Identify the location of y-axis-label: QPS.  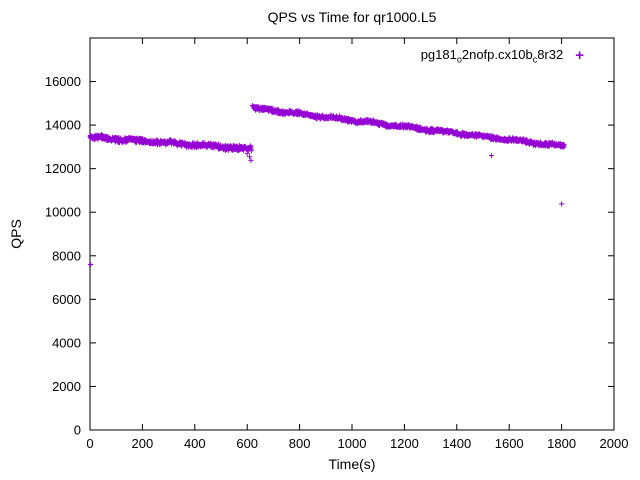
(16, 234).